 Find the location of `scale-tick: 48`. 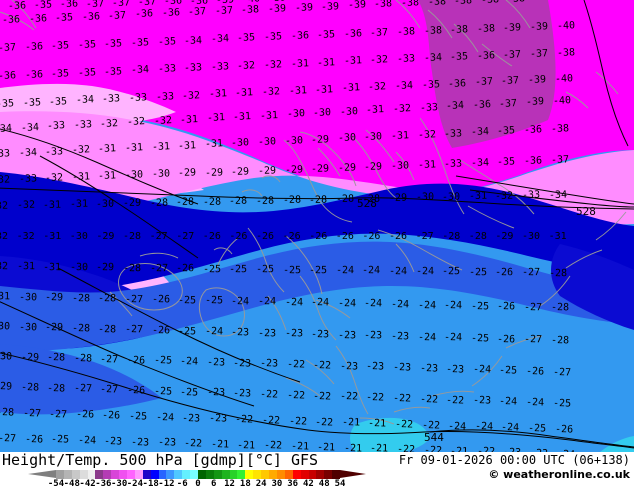

scale-tick: 48 is located at coordinates (324, 484).